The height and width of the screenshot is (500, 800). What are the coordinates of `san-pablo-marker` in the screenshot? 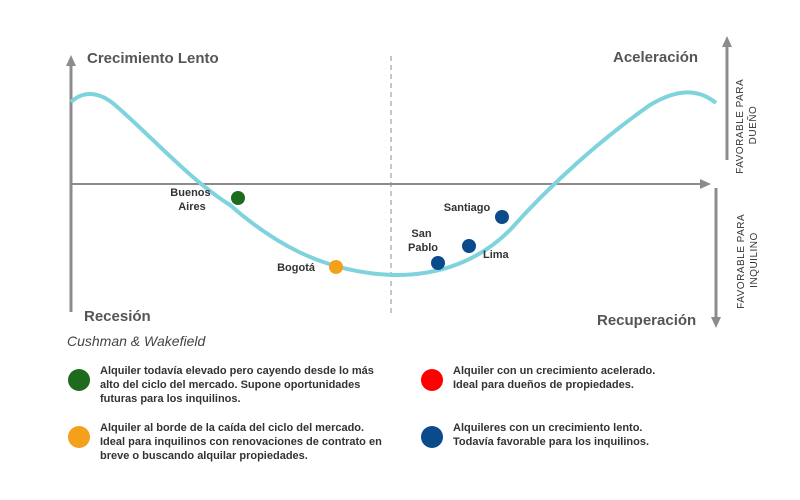 It's located at (438, 263).